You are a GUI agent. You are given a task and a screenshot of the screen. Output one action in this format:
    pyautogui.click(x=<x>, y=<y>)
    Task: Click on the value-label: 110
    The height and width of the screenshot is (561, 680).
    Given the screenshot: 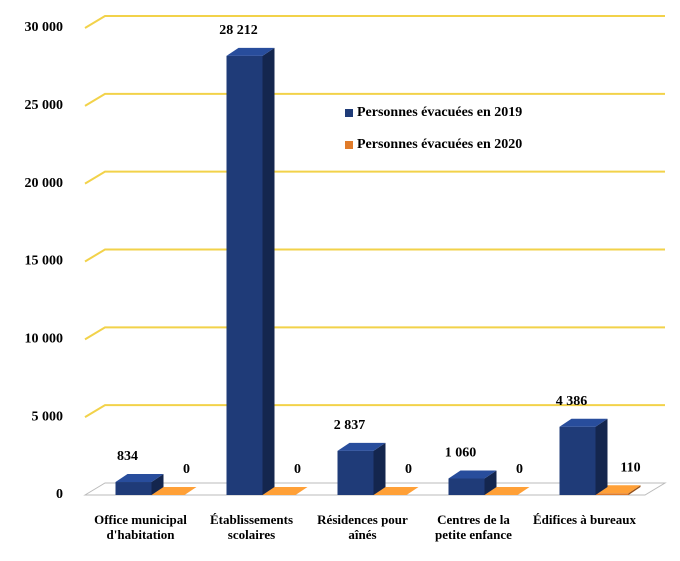 What is the action you would take?
    pyautogui.click(x=630, y=468)
    